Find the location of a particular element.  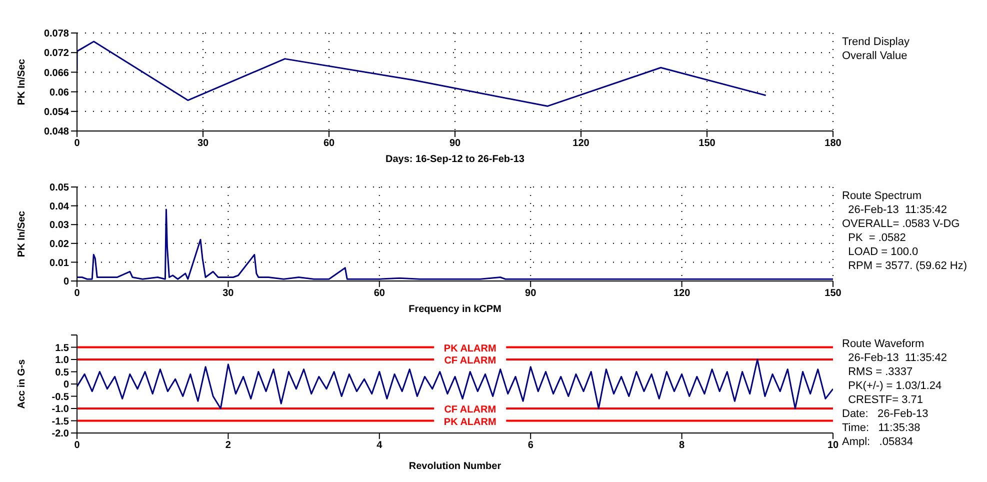

line-series is located at coordinates (422, 73).